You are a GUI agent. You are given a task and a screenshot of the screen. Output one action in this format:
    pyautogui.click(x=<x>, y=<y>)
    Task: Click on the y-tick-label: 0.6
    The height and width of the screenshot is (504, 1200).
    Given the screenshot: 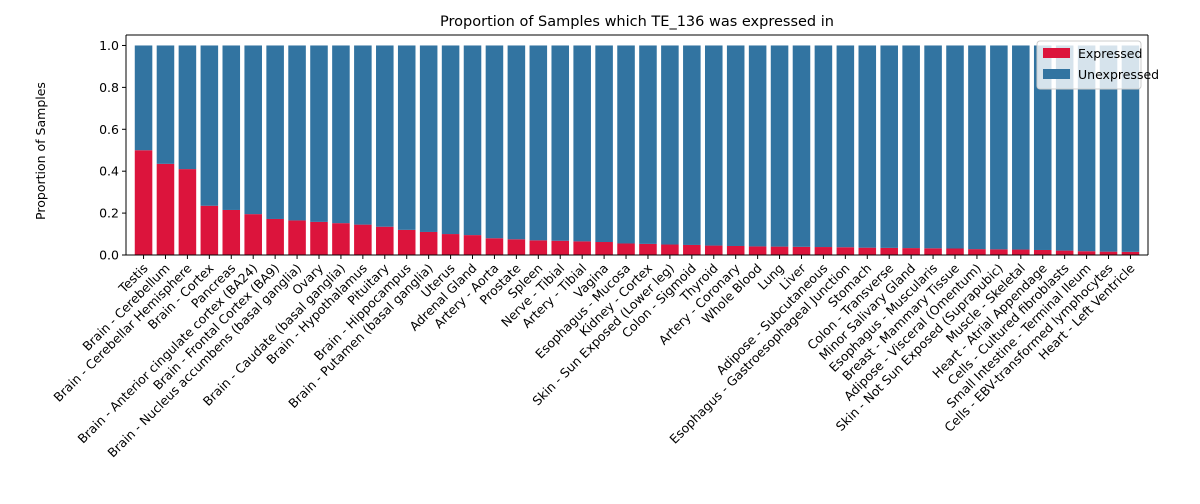 What is the action you would take?
    pyautogui.click(x=109, y=129)
    